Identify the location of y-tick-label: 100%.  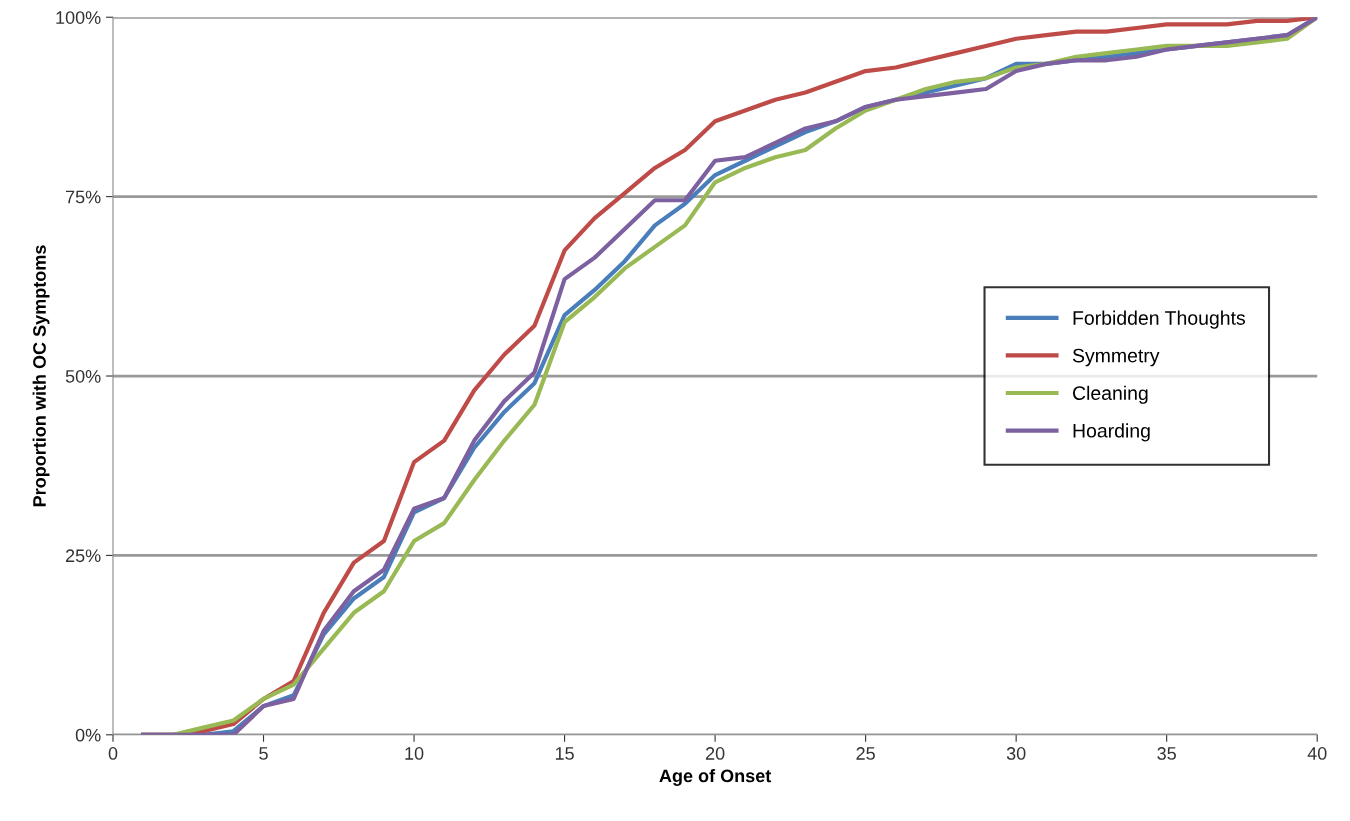
(78, 17).